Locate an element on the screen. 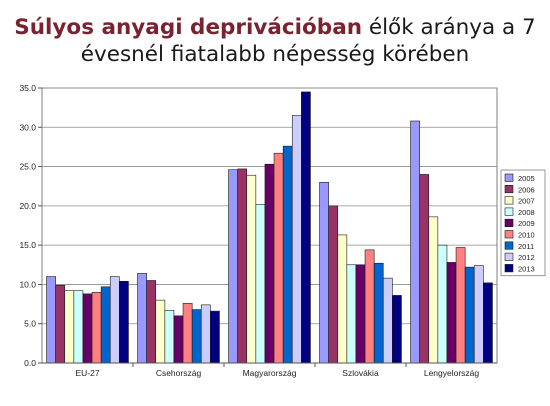 The image size is (550, 406). legend-swatch-2008 is located at coordinates (509, 211).